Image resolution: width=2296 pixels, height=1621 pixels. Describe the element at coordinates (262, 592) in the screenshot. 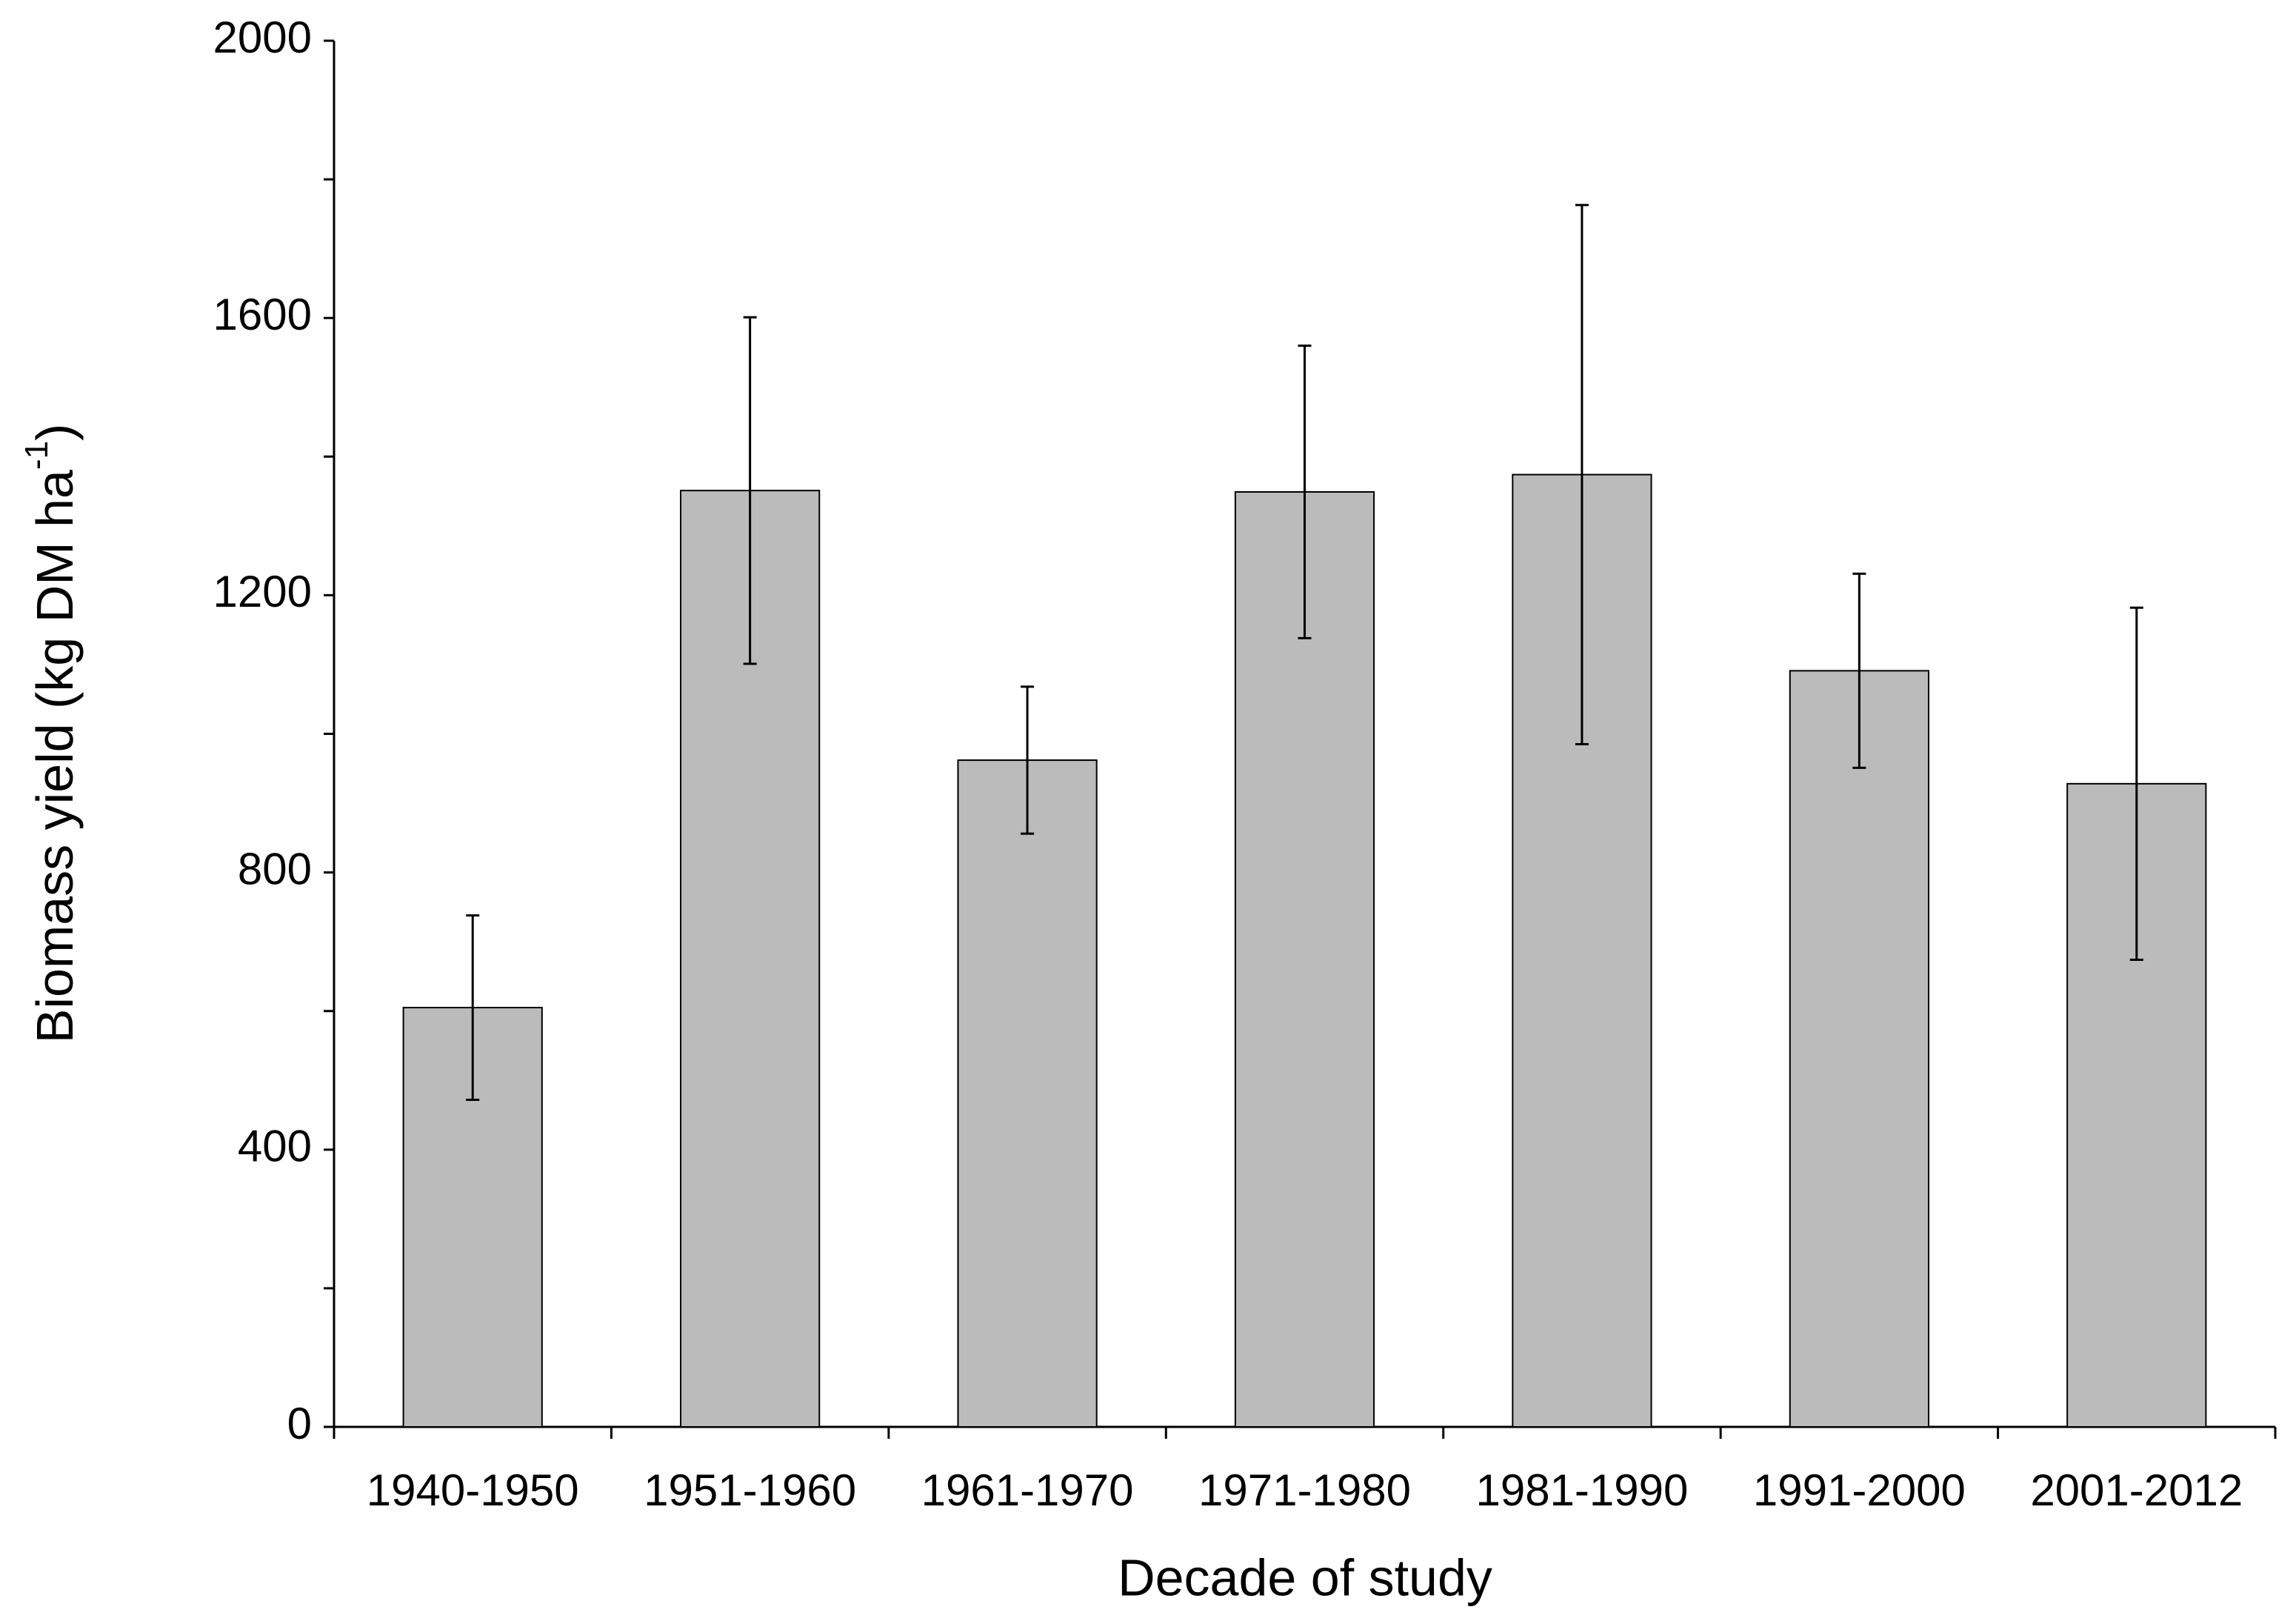

I see `y-tick-label: 1200` at that location.